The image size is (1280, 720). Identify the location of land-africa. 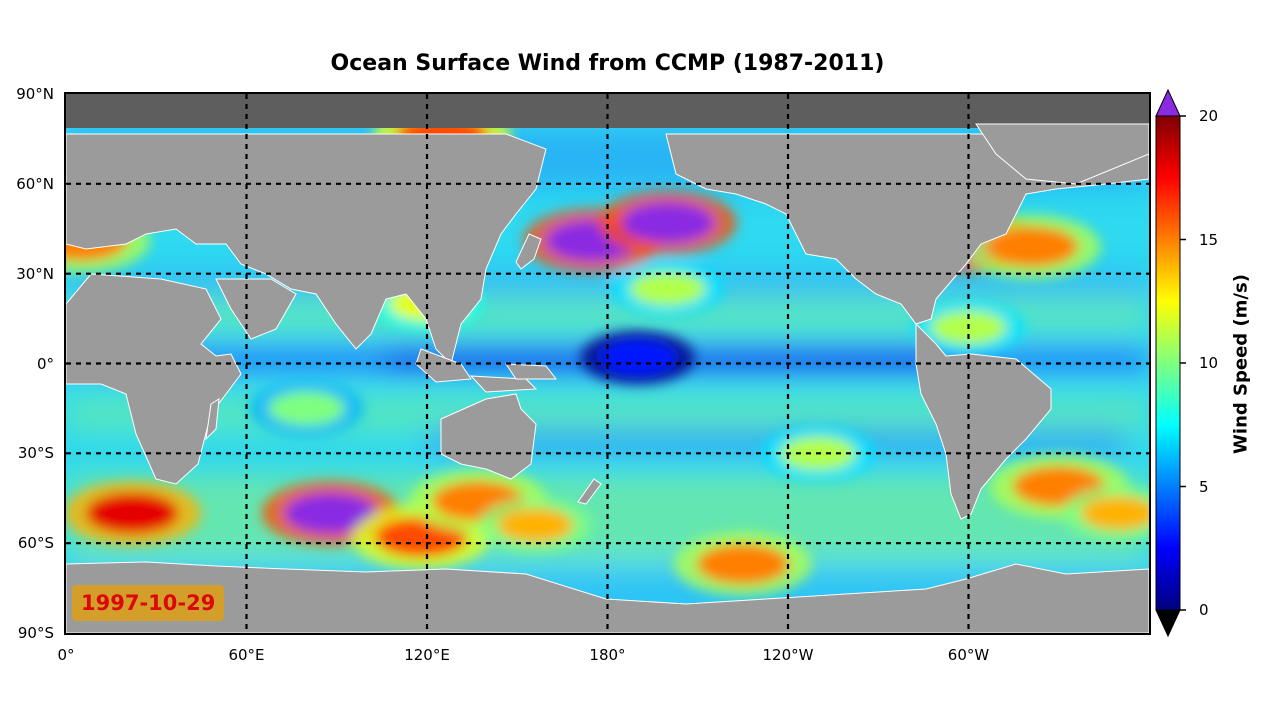
(154, 379).